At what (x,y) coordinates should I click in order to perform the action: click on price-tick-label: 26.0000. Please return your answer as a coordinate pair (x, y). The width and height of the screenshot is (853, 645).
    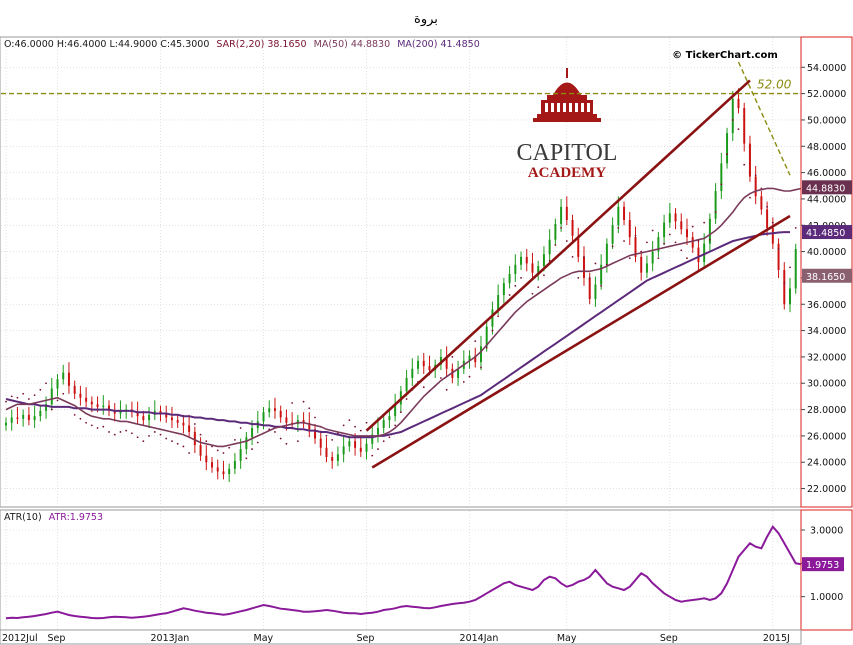
    Looking at the image, I should click on (826, 436).